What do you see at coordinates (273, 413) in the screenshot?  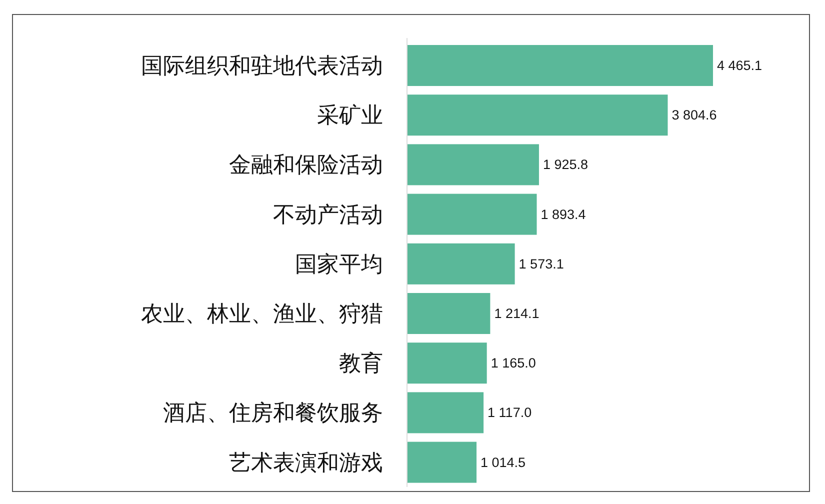 I see `y-tick-label: 酒店、住房和餐饮服务` at bounding box center [273, 413].